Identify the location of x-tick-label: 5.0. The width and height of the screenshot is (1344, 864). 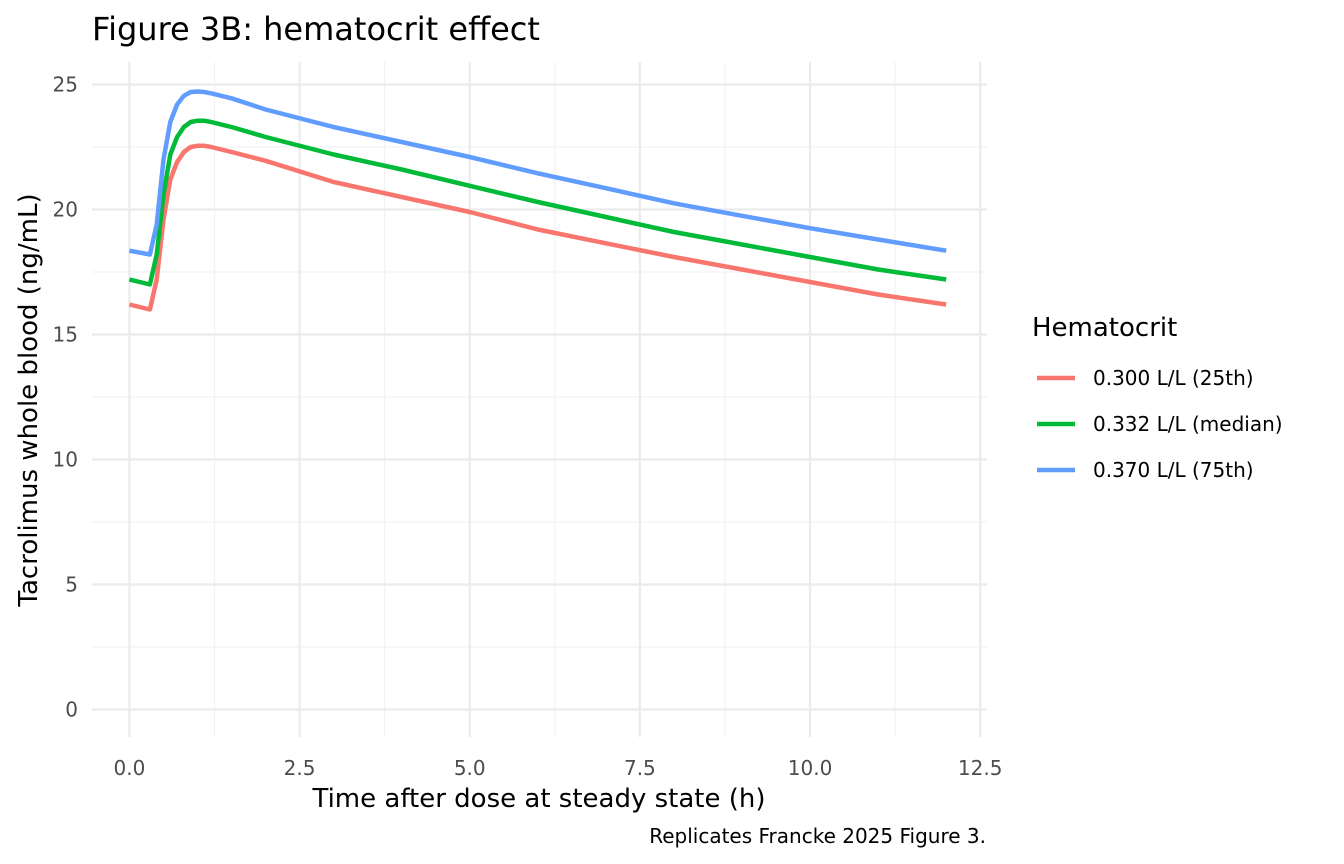
(470, 768).